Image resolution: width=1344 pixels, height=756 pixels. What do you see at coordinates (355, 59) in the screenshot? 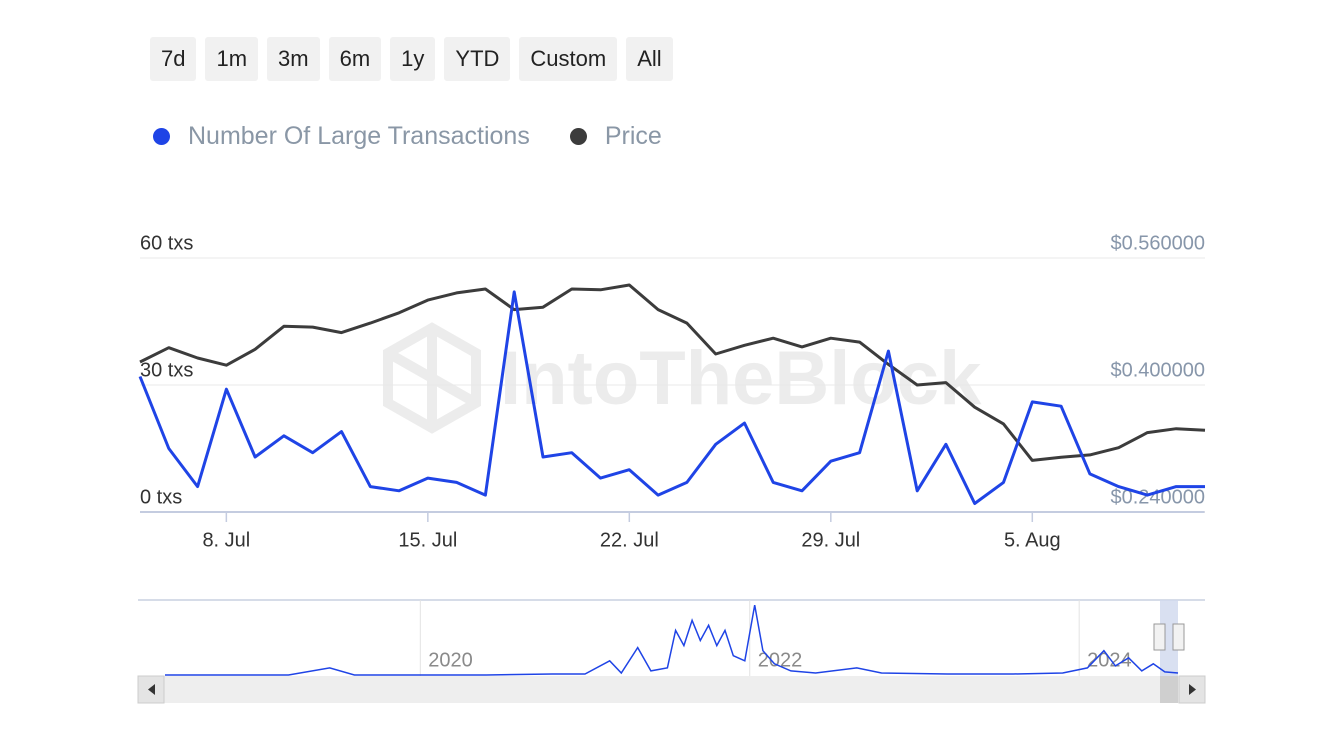
I see `range-button: 6m` at bounding box center [355, 59].